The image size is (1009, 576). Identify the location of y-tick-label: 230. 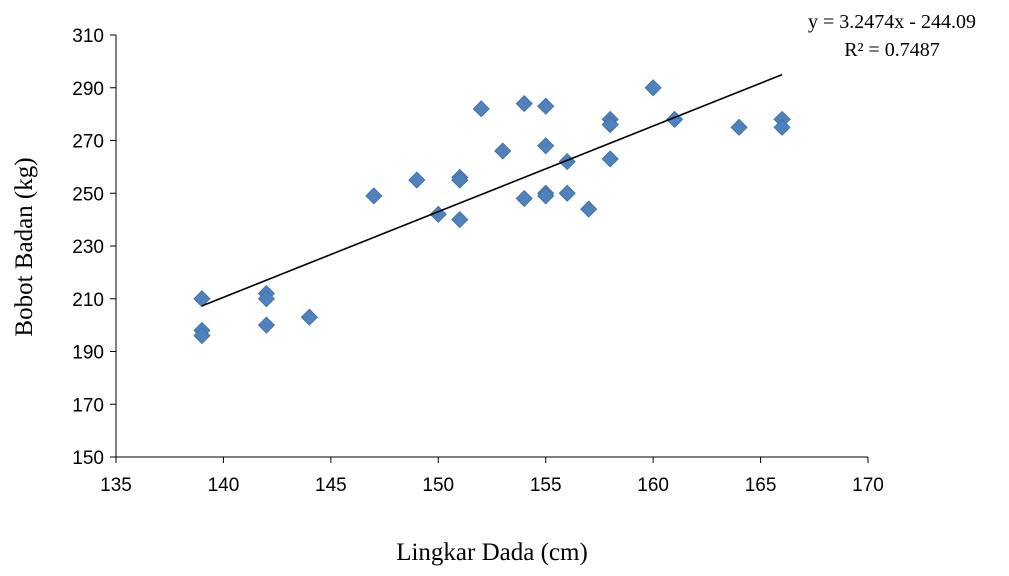
(88, 247).